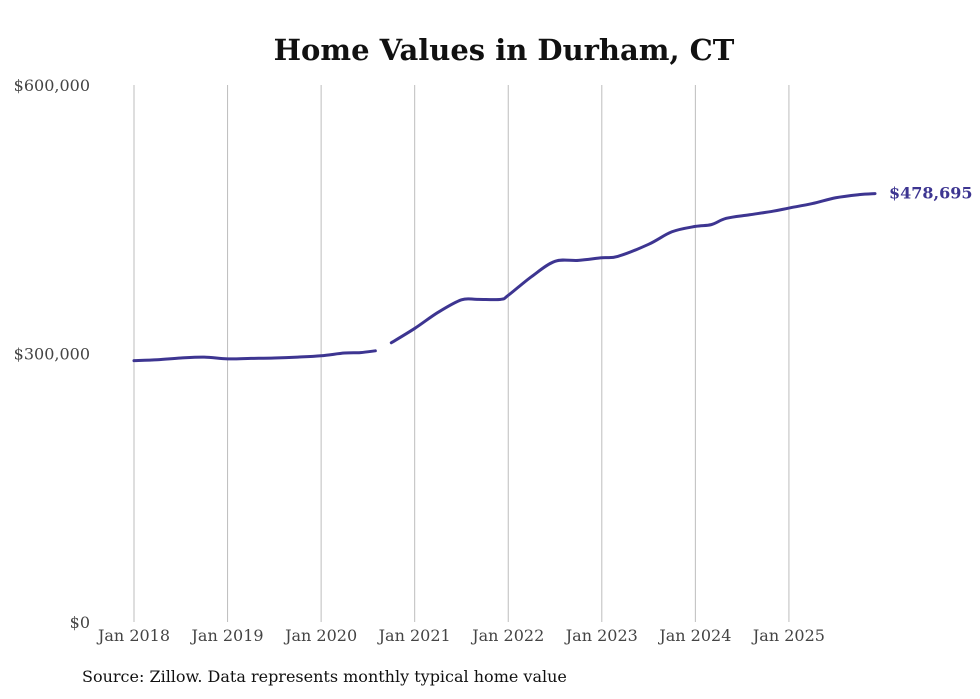  Describe the element at coordinates (227, 635) in the screenshot. I see `x-tick-label: Jan 2019` at that location.